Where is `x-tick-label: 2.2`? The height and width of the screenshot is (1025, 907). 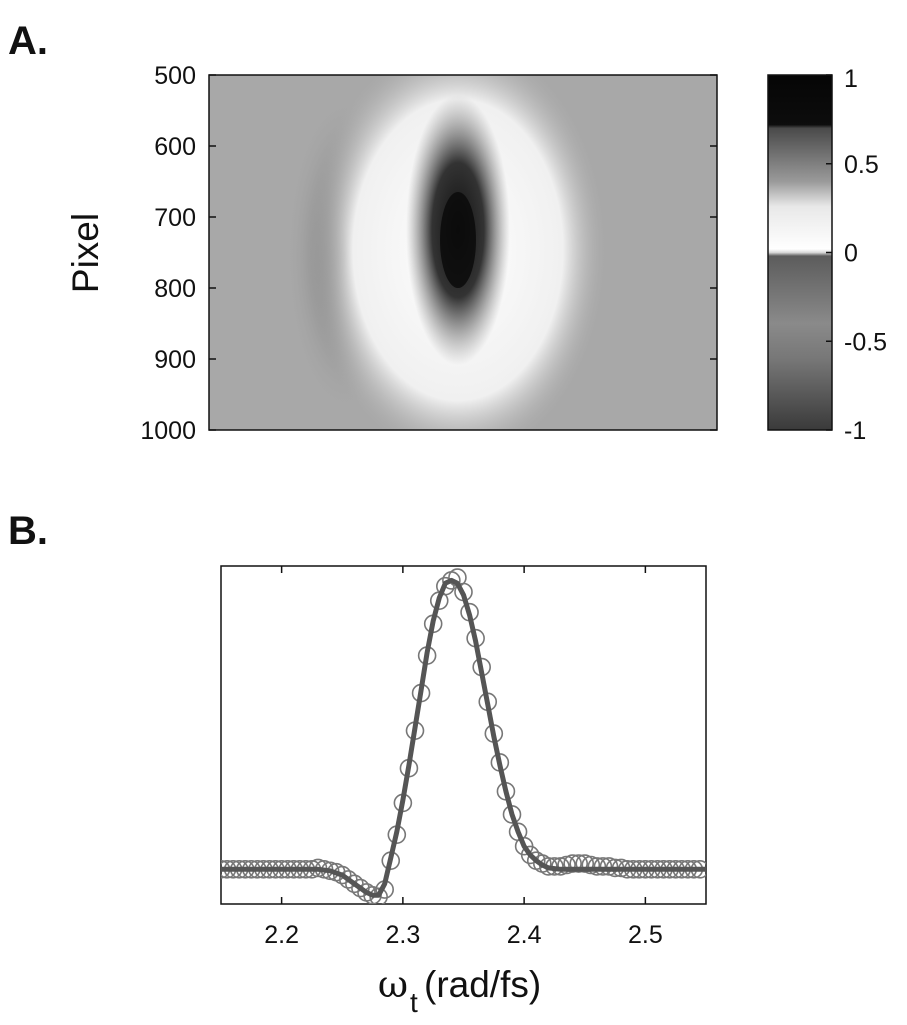
x-tick-label: 2.2 is located at coordinates (281, 935).